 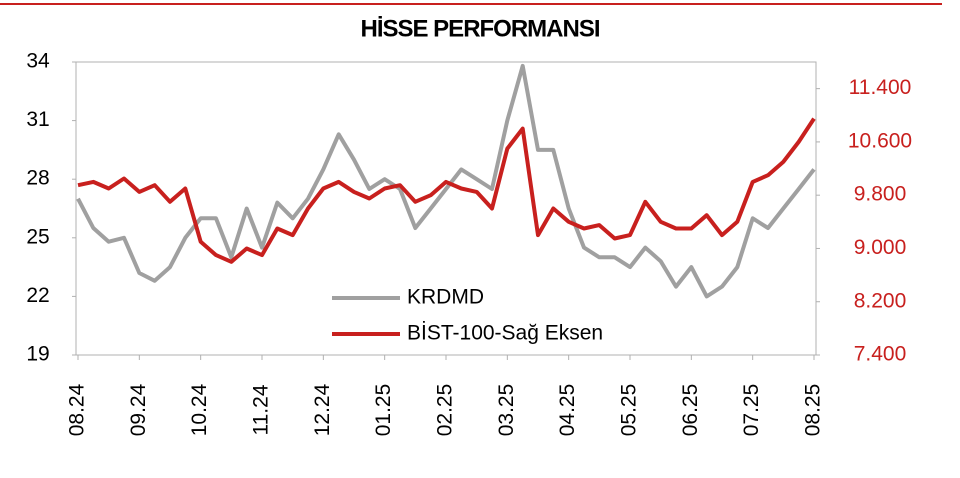 I want to click on x-tick-label: 01.25, so click(x=383, y=410).